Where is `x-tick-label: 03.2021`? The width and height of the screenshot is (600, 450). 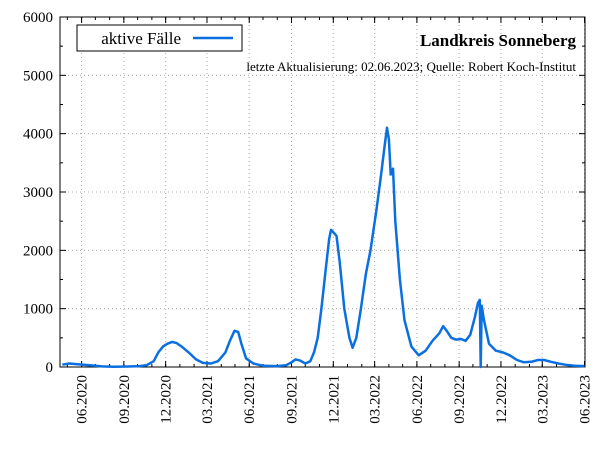
x-tick-label: 03.2021 is located at coordinates (208, 399).